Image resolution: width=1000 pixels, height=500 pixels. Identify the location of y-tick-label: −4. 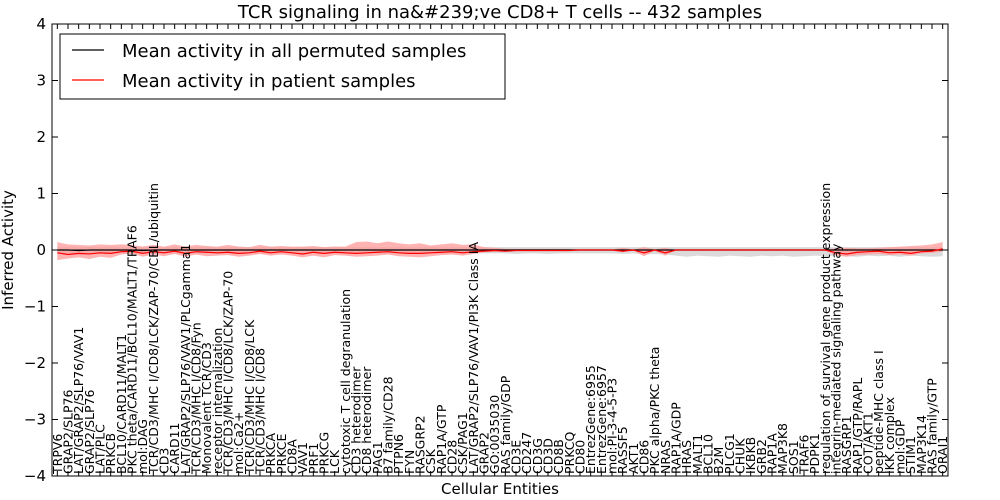
(35, 476).